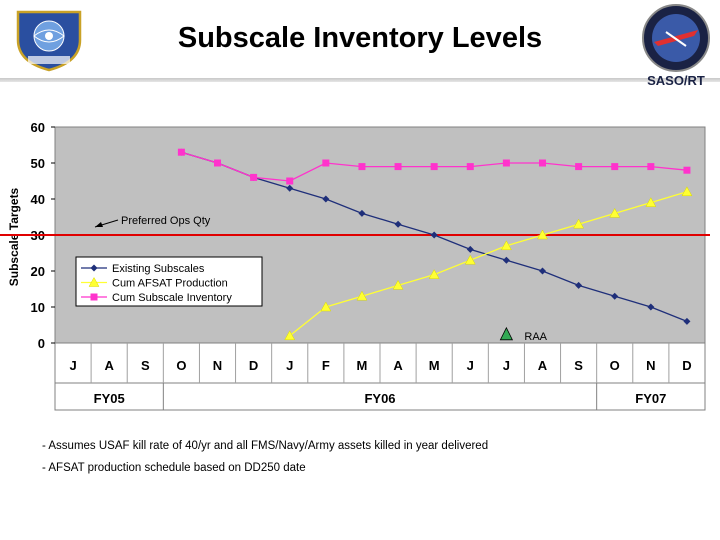  What do you see at coordinates (166, 221) in the screenshot?
I see `preferred-ops-qty-label: Preferred Ops Qty` at bounding box center [166, 221].